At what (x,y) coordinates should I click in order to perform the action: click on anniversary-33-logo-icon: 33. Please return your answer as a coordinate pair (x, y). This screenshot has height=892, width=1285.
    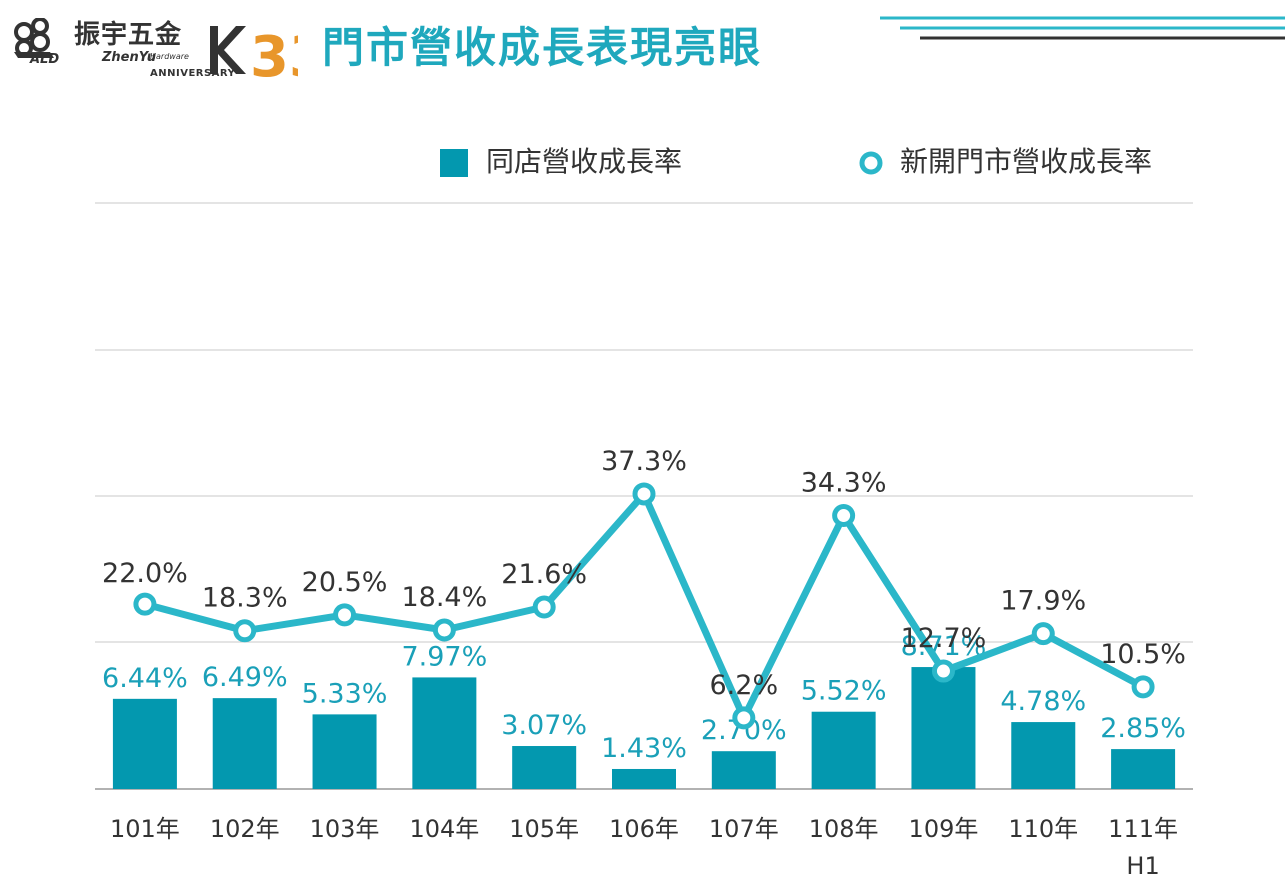
    Looking at the image, I should click on (254, 53).